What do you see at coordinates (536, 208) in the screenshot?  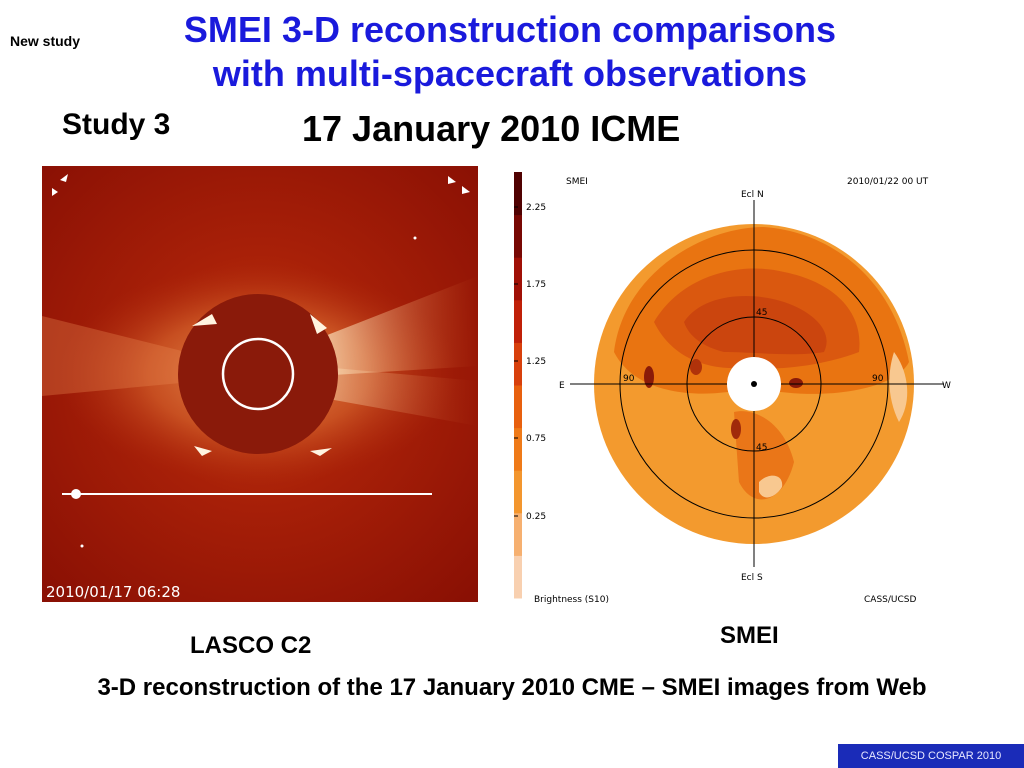 I see `scale-tick-label: 2.25` at bounding box center [536, 208].